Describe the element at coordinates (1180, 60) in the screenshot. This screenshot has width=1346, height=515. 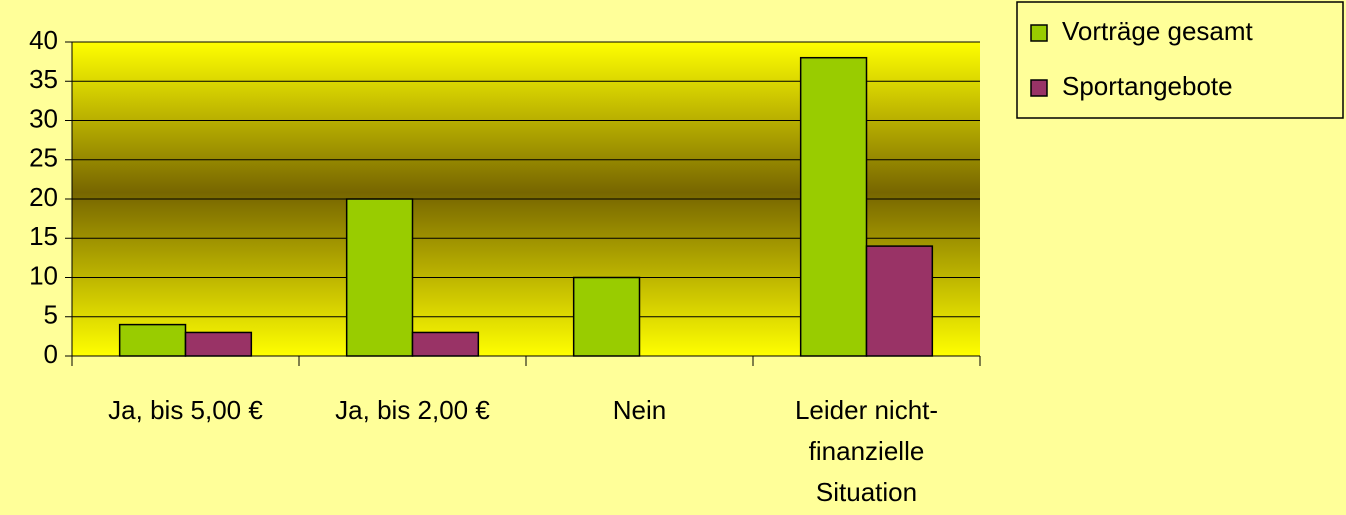
I see `legend` at that location.